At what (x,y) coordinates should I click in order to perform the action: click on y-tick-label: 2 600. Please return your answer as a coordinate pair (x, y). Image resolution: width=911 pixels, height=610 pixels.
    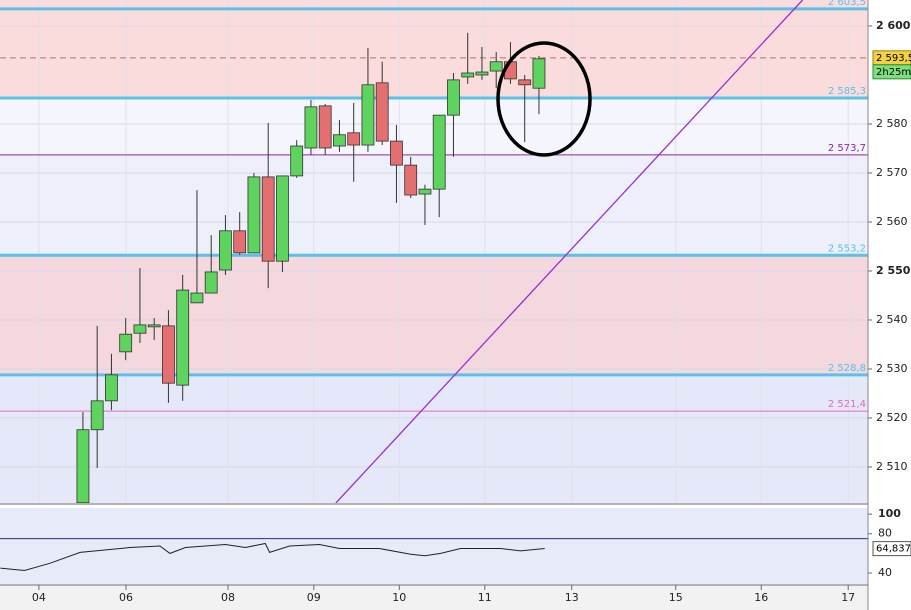
    Looking at the image, I should click on (893, 25).